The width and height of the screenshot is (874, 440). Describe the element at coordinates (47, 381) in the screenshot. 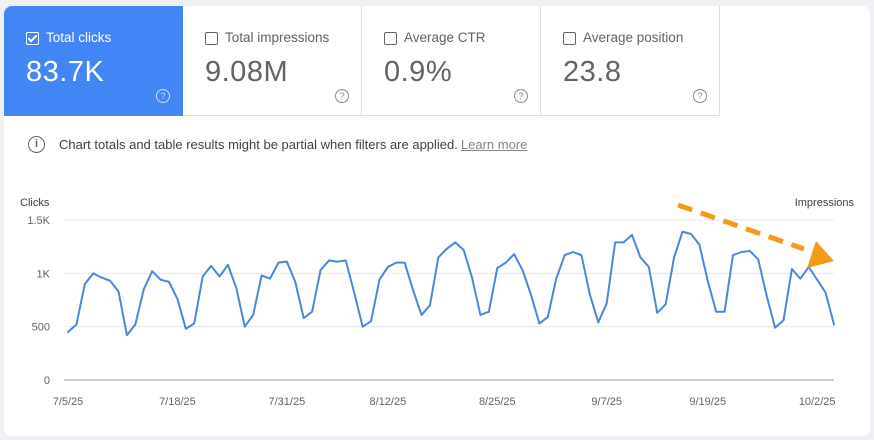

I see `y-tick-label: 0` at that location.